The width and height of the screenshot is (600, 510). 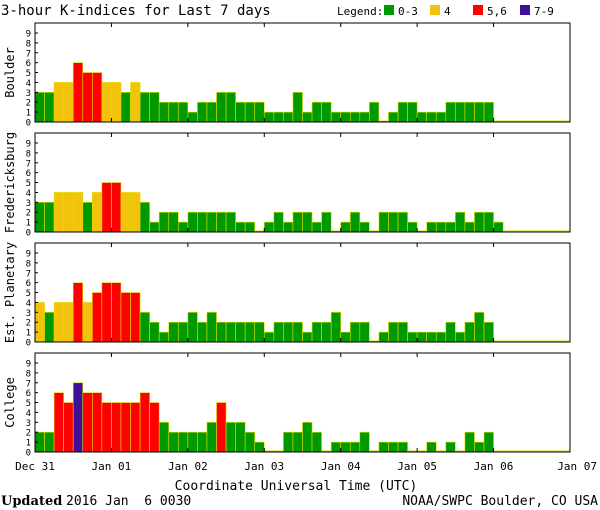 I want to click on y-tick-label: 5, so click(x=28, y=74).